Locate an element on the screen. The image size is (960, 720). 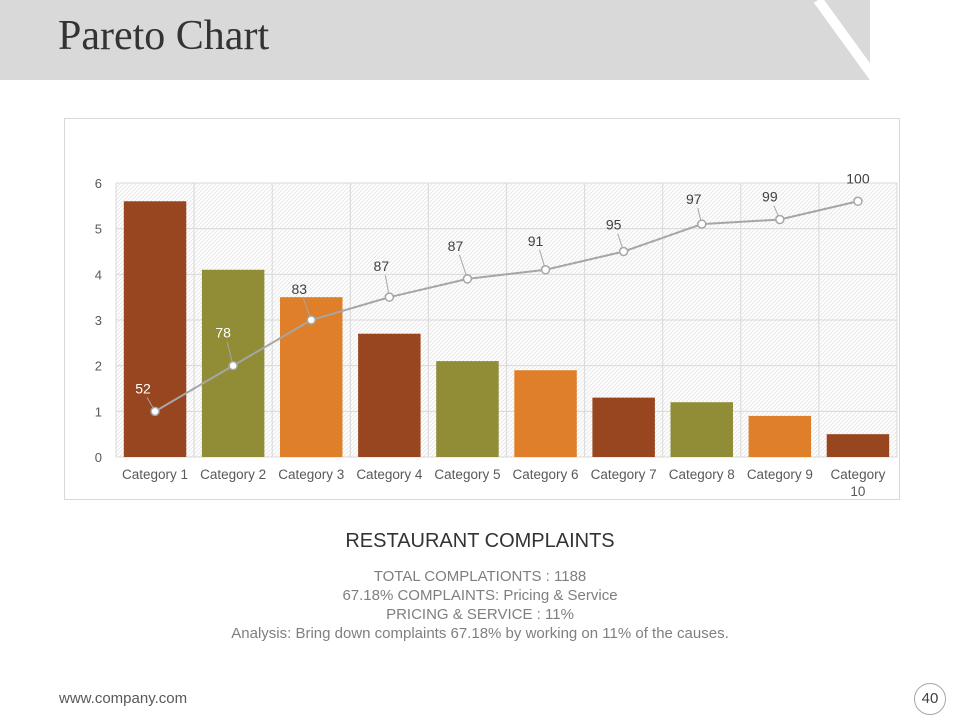
summary-causes: PRICING & SERVICE : 11% is located at coordinates (480, 614).